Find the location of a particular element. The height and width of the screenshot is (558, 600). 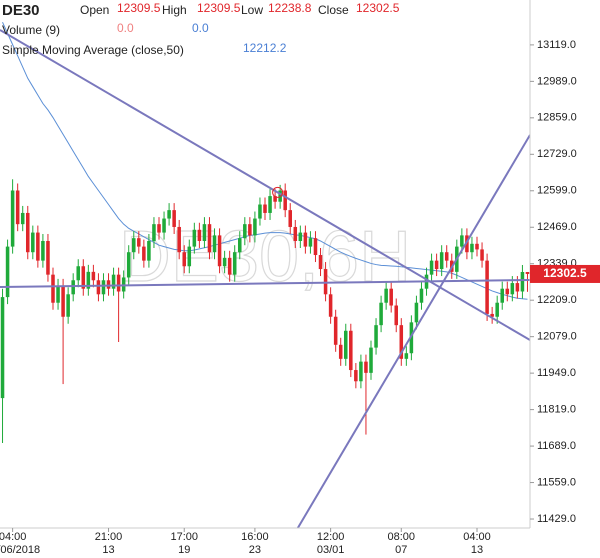

y-tick-label: 11559.0 is located at coordinates (556, 482).